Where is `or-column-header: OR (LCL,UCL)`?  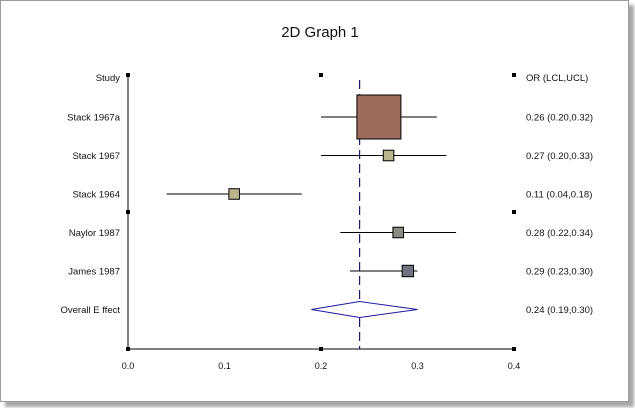
or-column-header: OR (LCL,UCL) is located at coordinates (557, 78).